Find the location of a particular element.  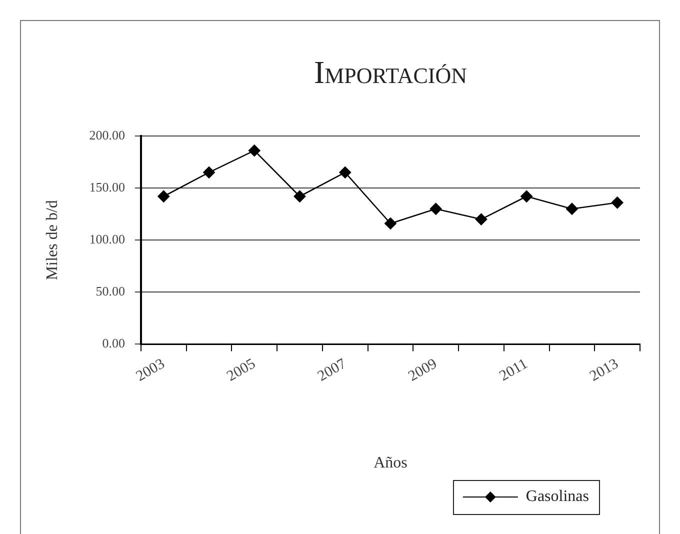

chart-title: Importación is located at coordinates (390, 72).